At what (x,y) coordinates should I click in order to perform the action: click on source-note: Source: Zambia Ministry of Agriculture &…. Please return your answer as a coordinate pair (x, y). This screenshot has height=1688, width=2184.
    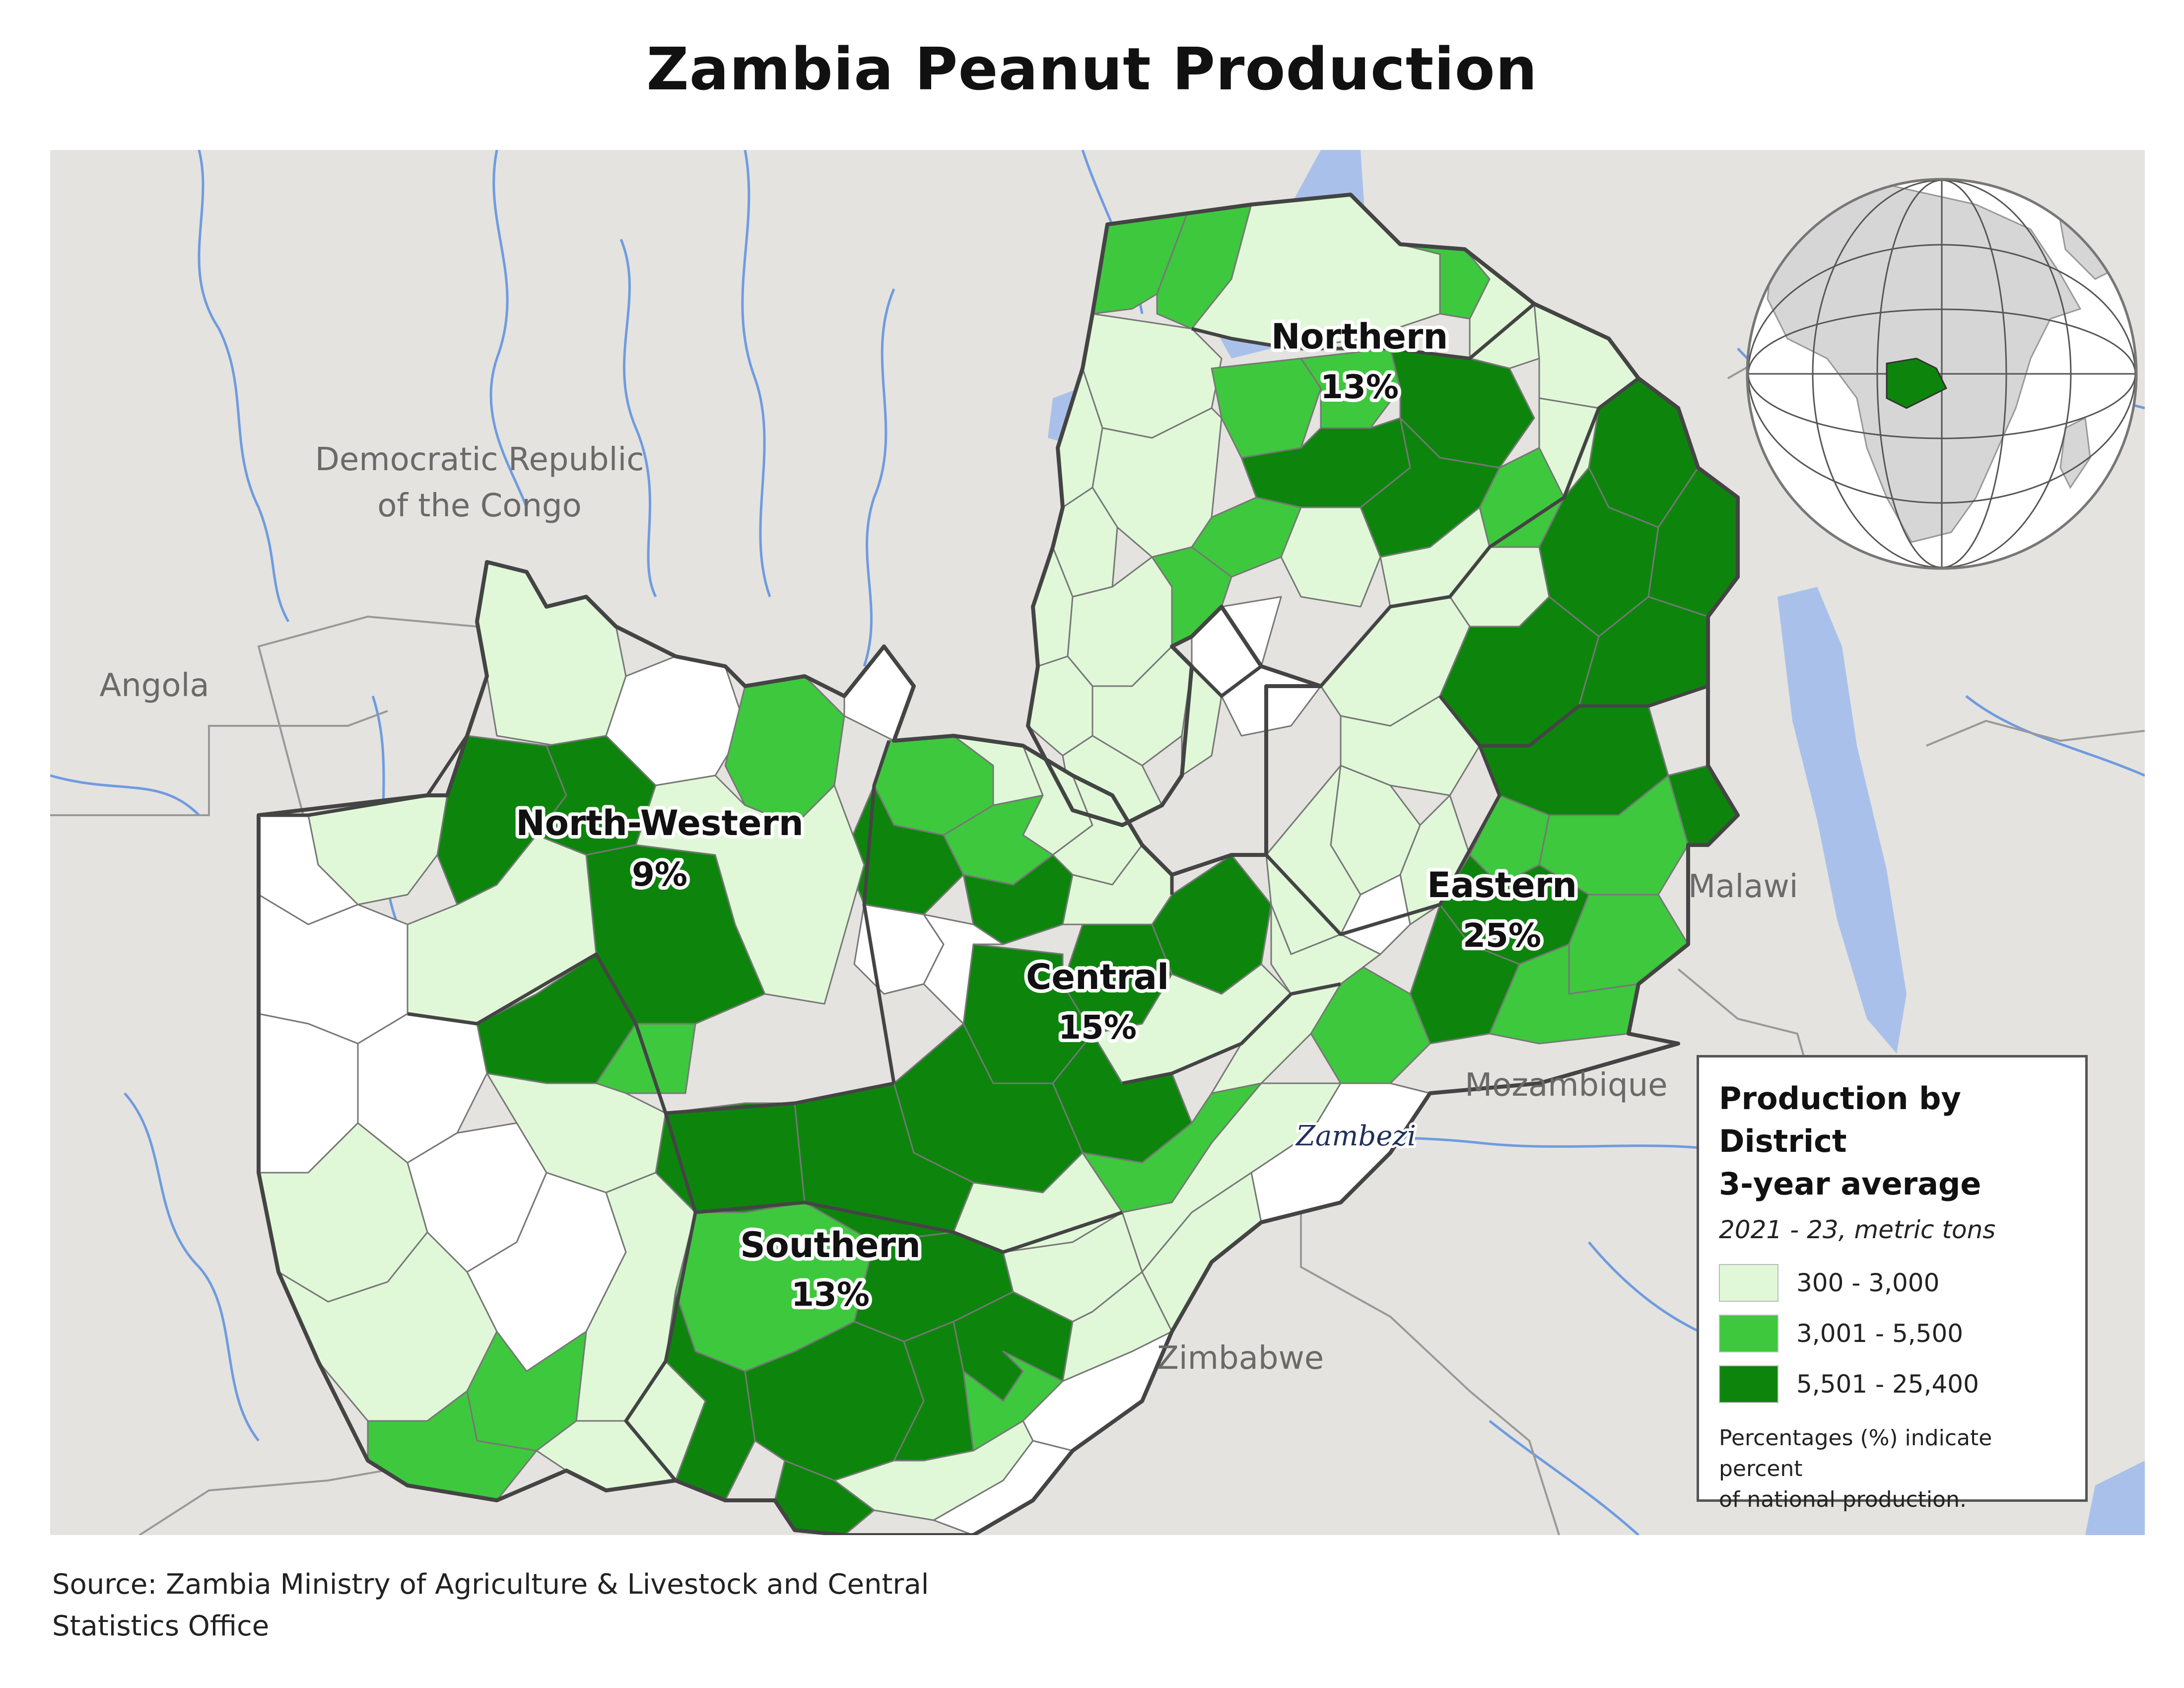
    Looking at the image, I should click on (598, 1605).